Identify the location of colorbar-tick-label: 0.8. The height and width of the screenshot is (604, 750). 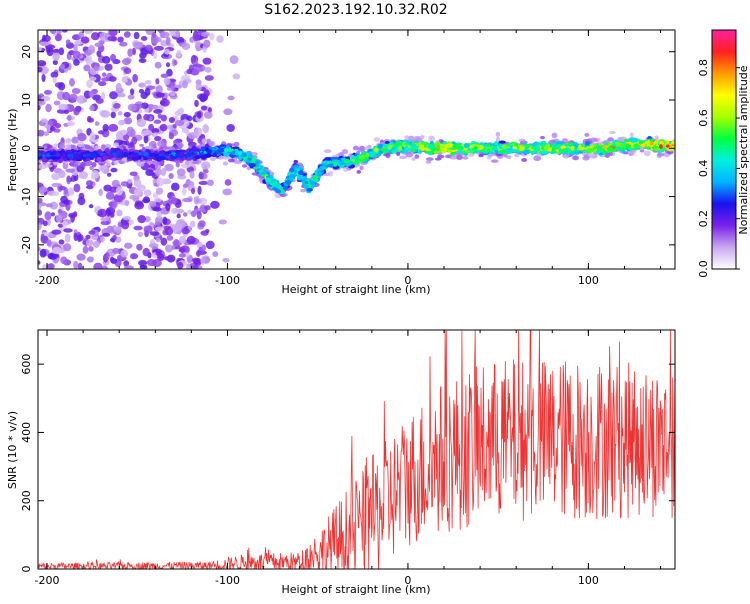
(703, 68).